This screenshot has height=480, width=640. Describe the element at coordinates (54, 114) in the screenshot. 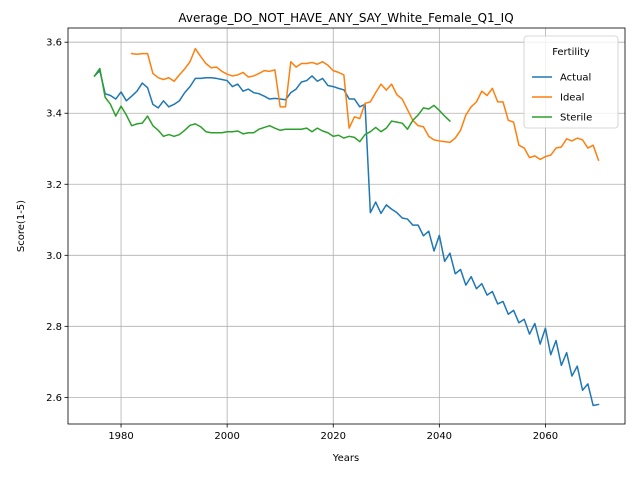

I see `y-tick-label: 3.4` at that location.